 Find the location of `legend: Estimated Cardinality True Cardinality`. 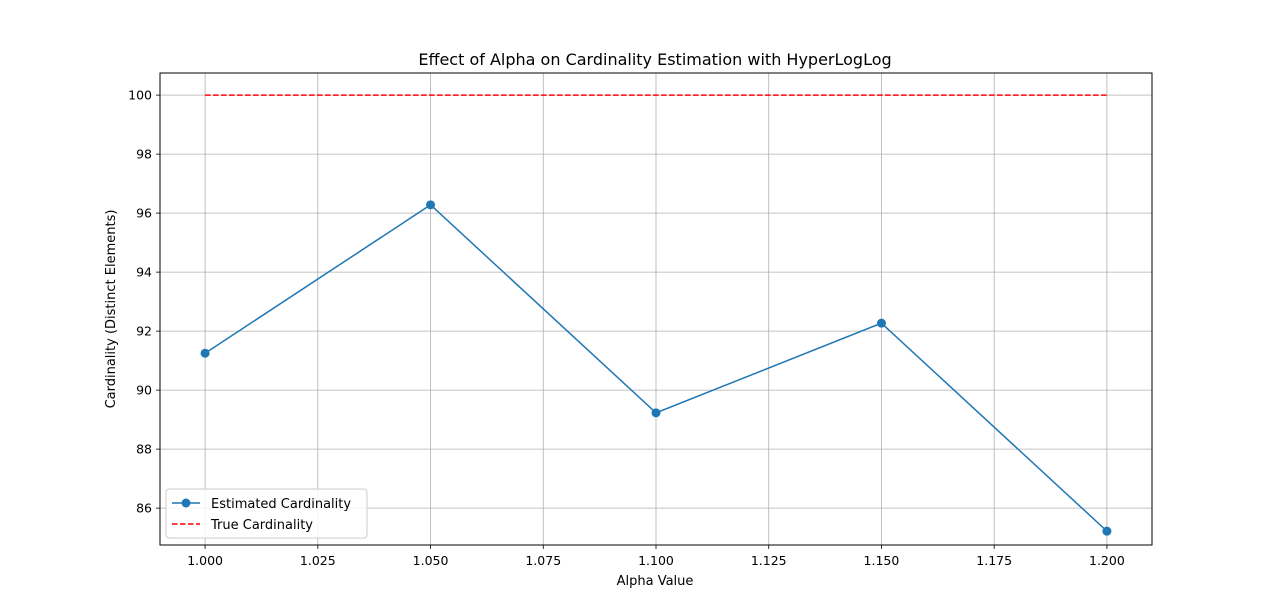

legend: Estimated Cardinality True Cardinality is located at coordinates (266, 513).